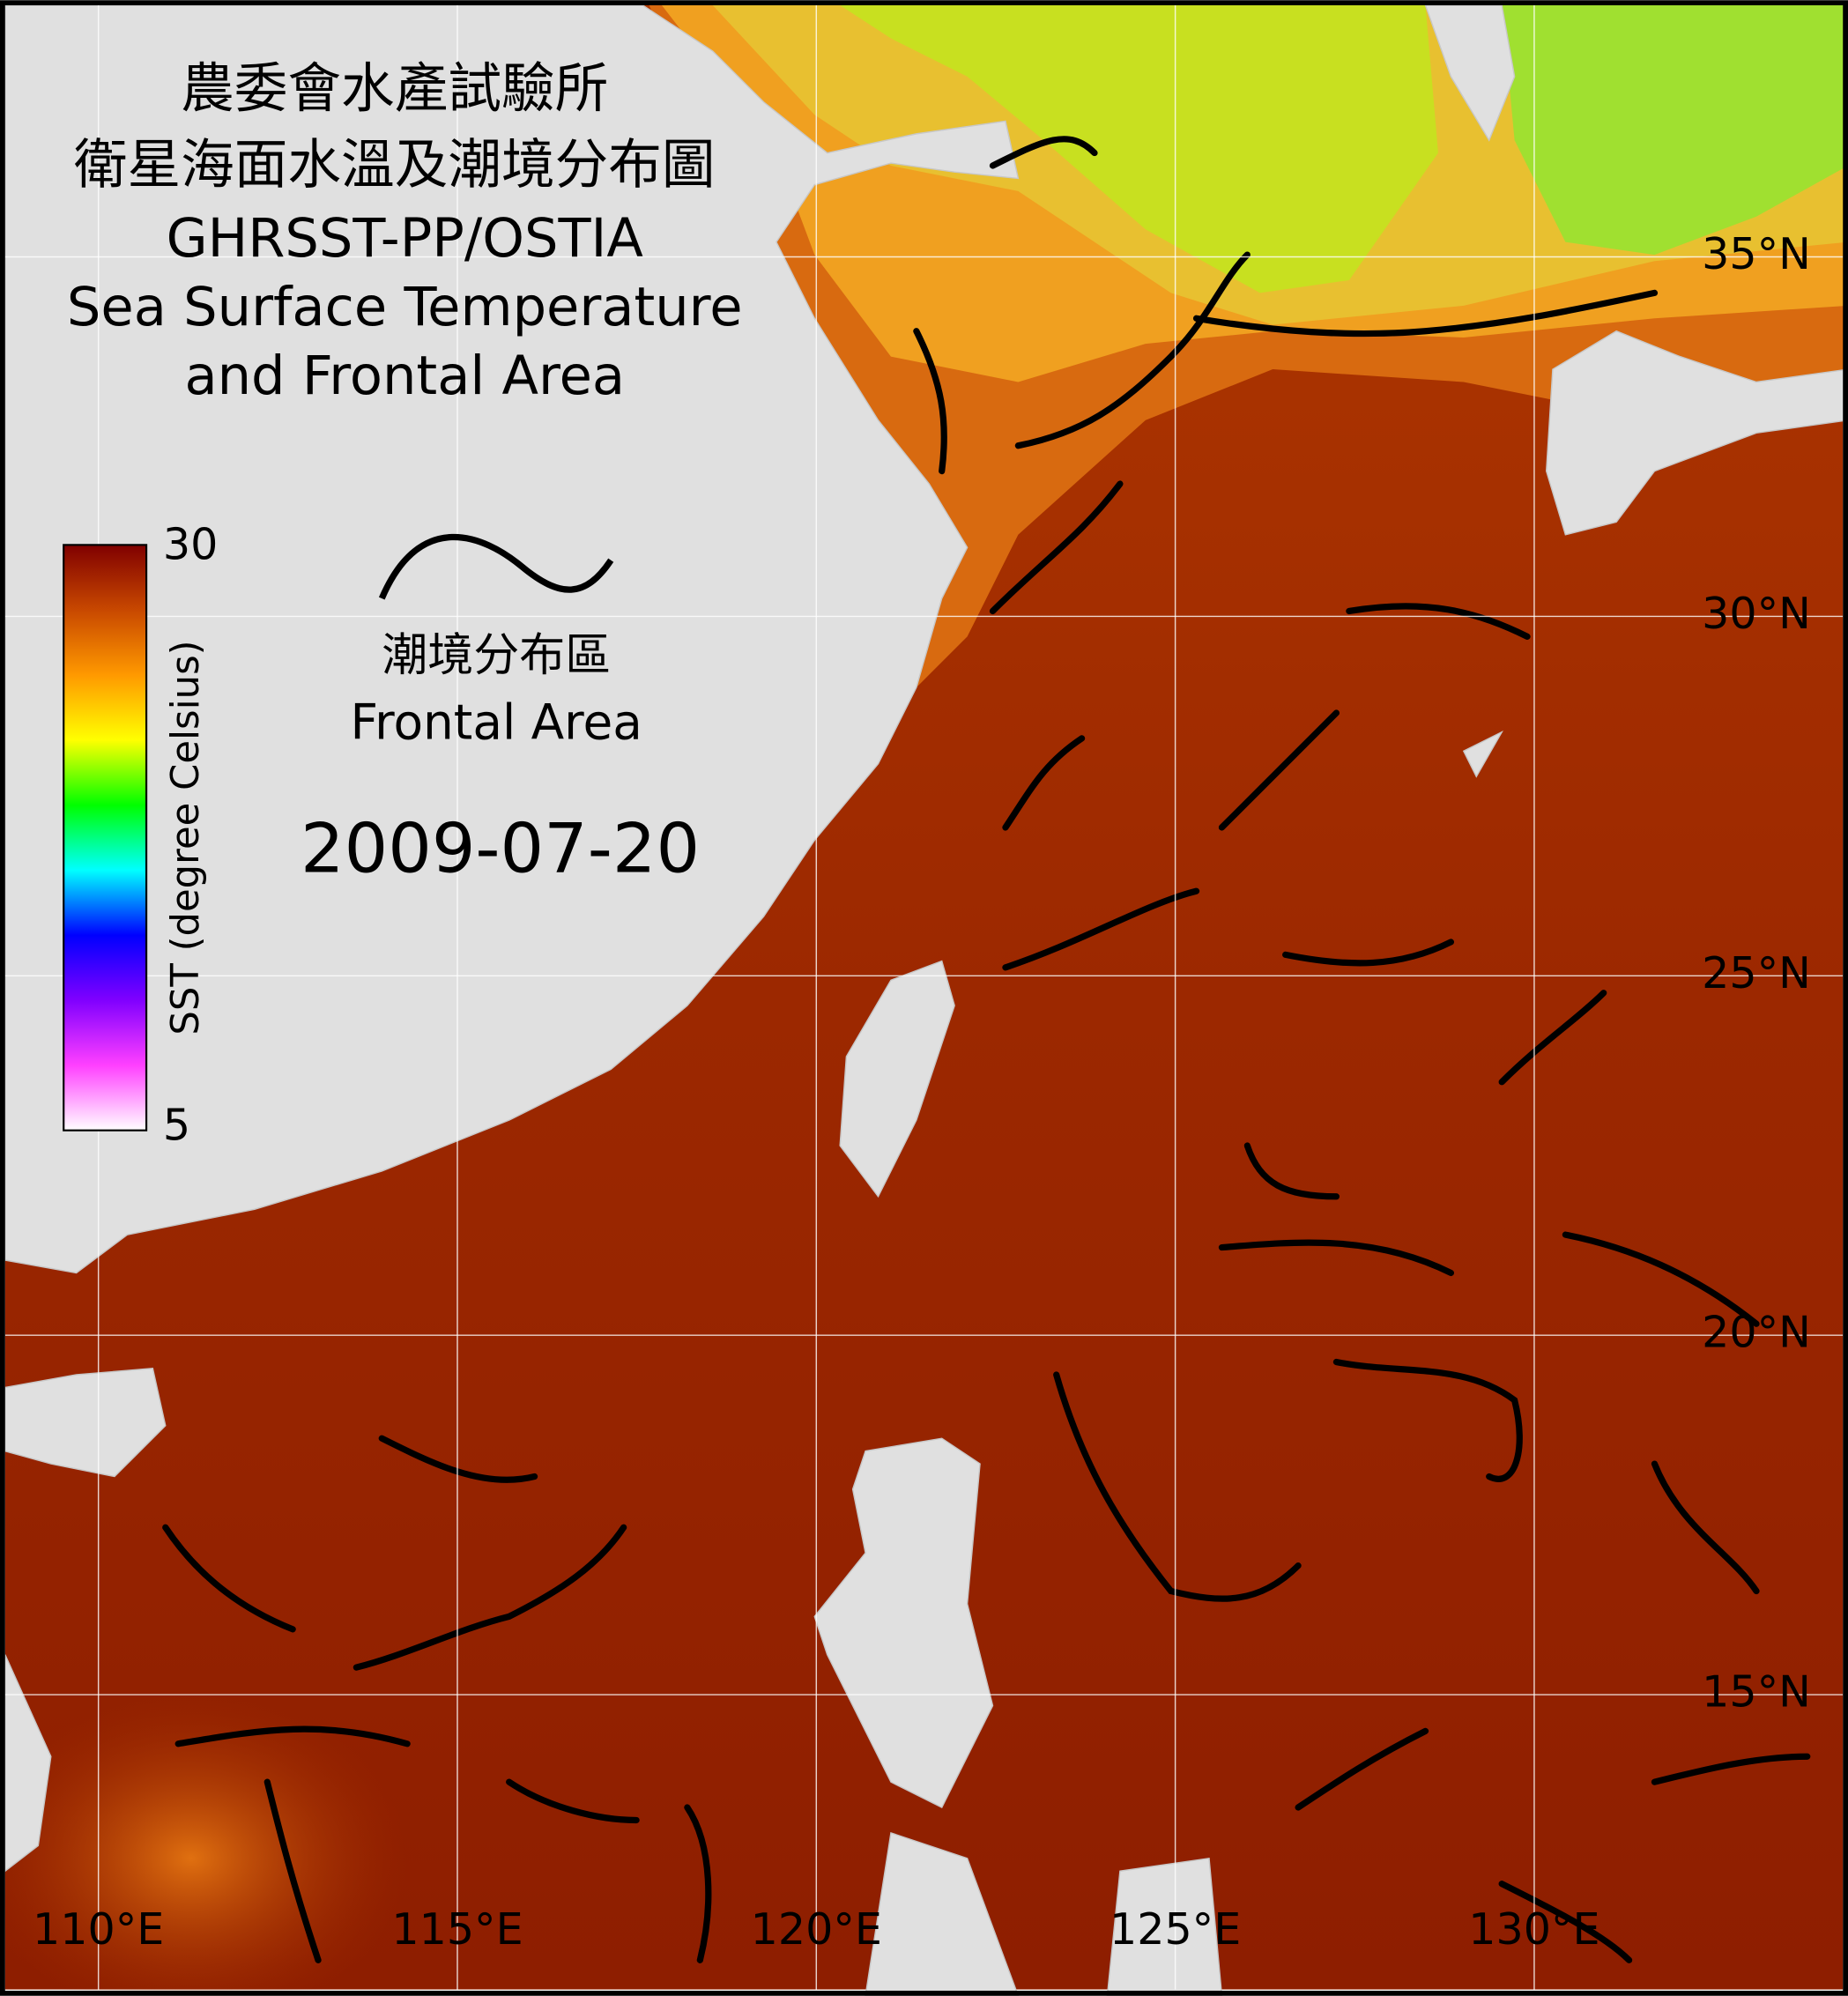  Describe the element at coordinates (816, 1929) in the screenshot. I see `lon-label: 120°E` at that location.